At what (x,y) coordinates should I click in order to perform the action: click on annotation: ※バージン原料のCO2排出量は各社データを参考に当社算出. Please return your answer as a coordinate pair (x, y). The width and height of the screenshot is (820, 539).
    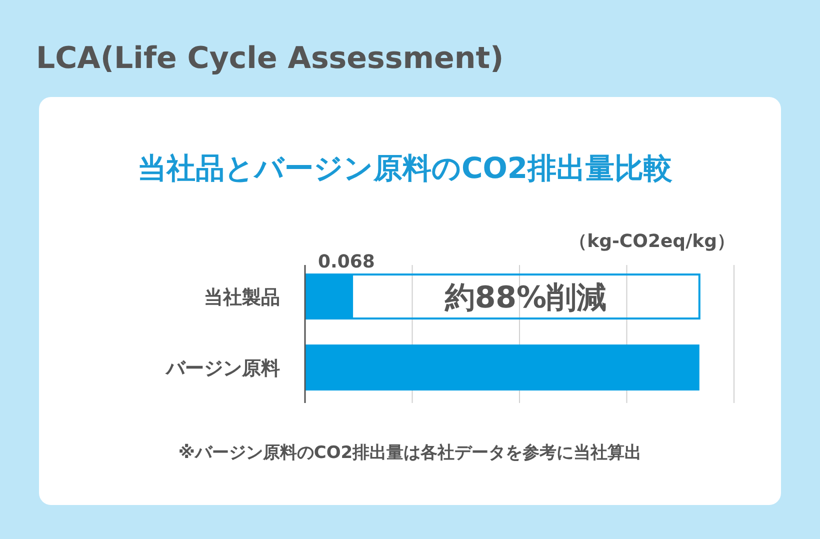
    Looking at the image, I should click on (410, 453).